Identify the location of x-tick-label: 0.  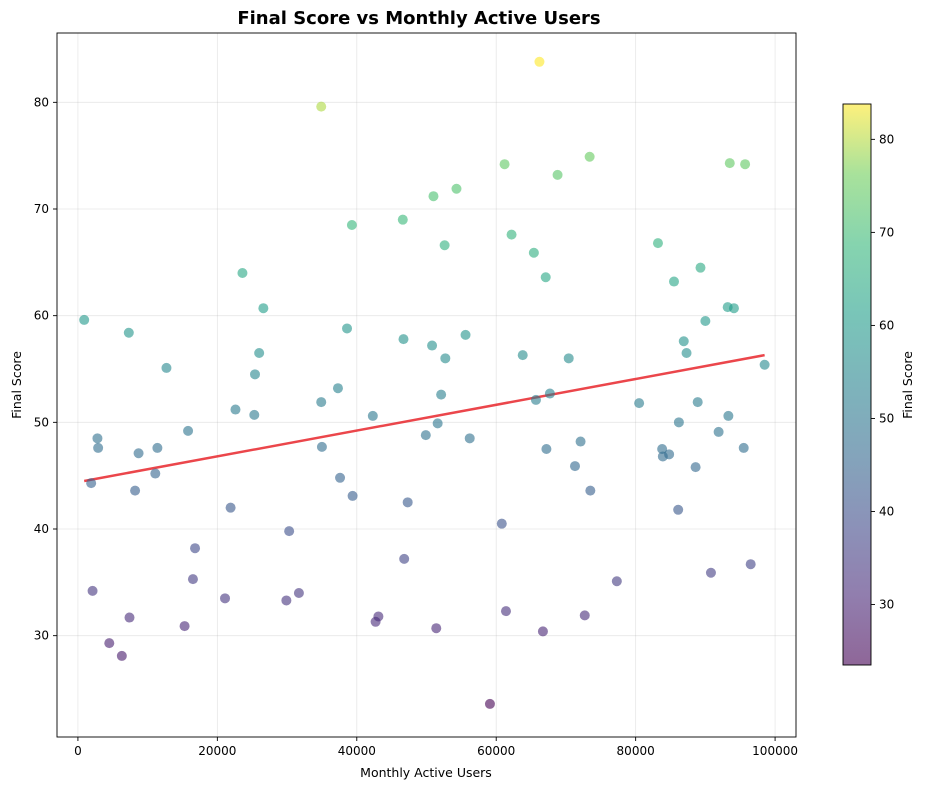
(78, 751).